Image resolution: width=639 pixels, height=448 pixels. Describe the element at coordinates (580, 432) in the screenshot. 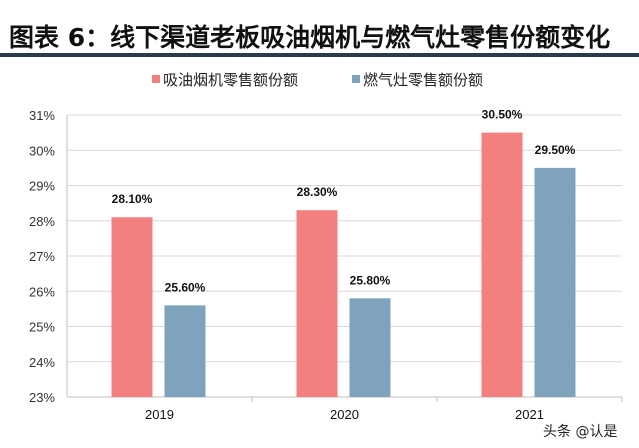

I see `watermark: 头条 @认是` at that location.